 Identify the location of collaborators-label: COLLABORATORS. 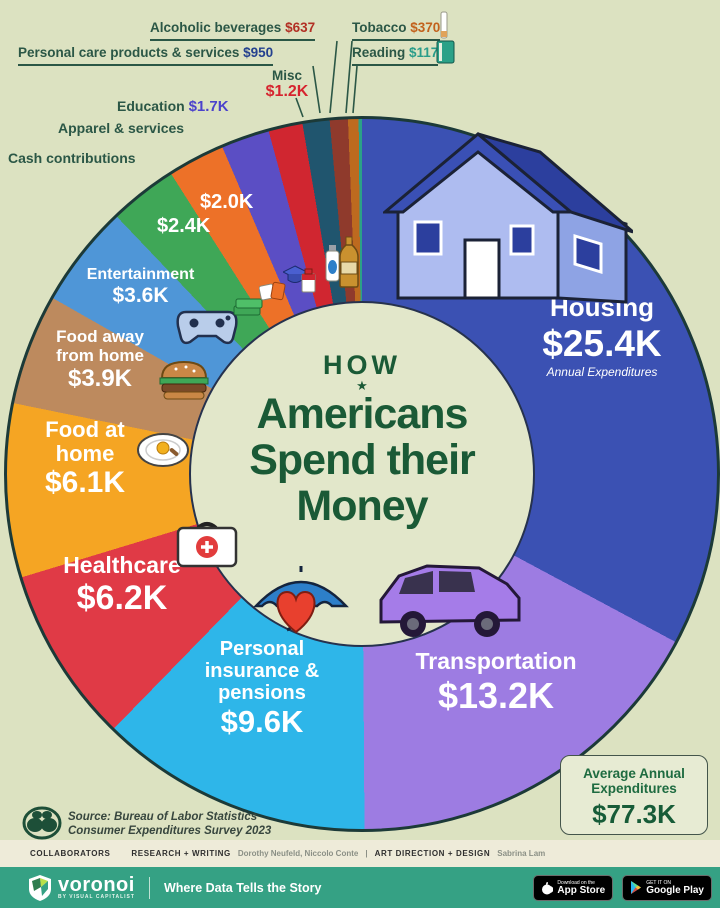
(70, 853).